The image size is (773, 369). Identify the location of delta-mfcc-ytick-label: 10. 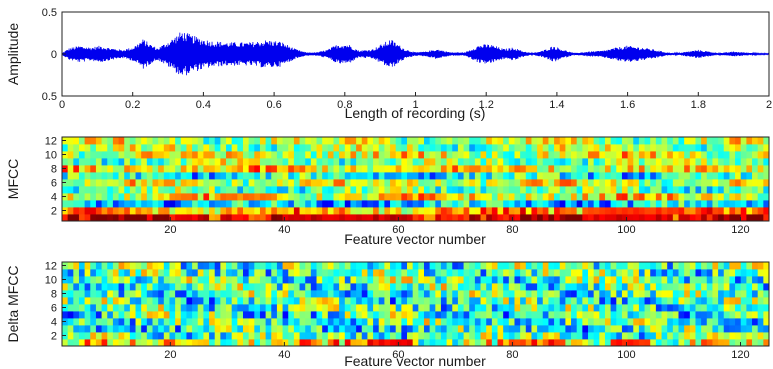
(51, 281).